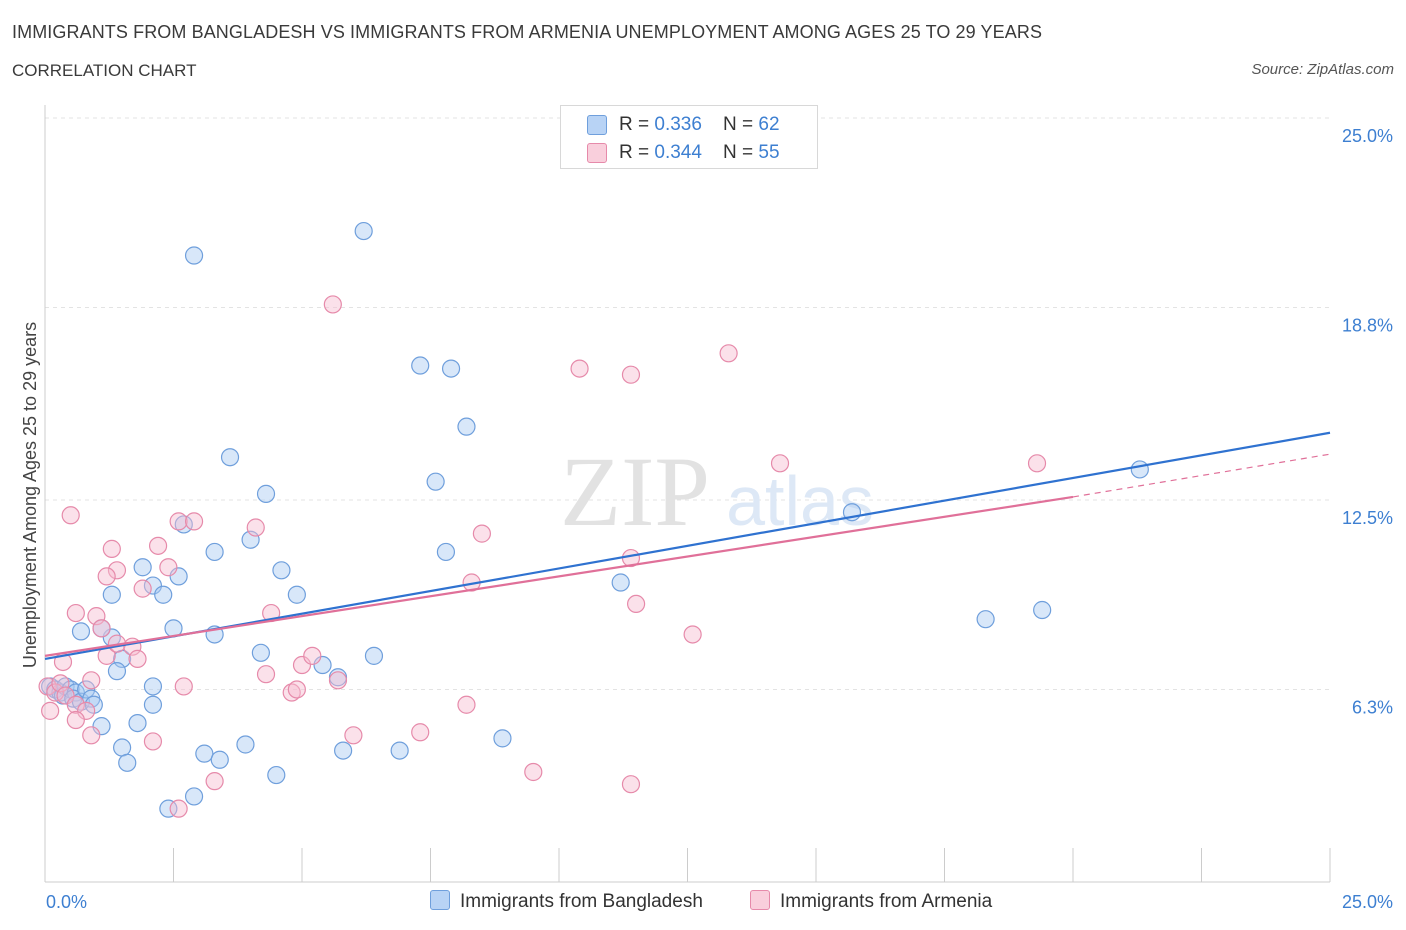  Describe the element at coordinates (30, 495) in the screenshot. I see `y-axis-label: Unemployment Among Ages 25 to 29 years` at that location.